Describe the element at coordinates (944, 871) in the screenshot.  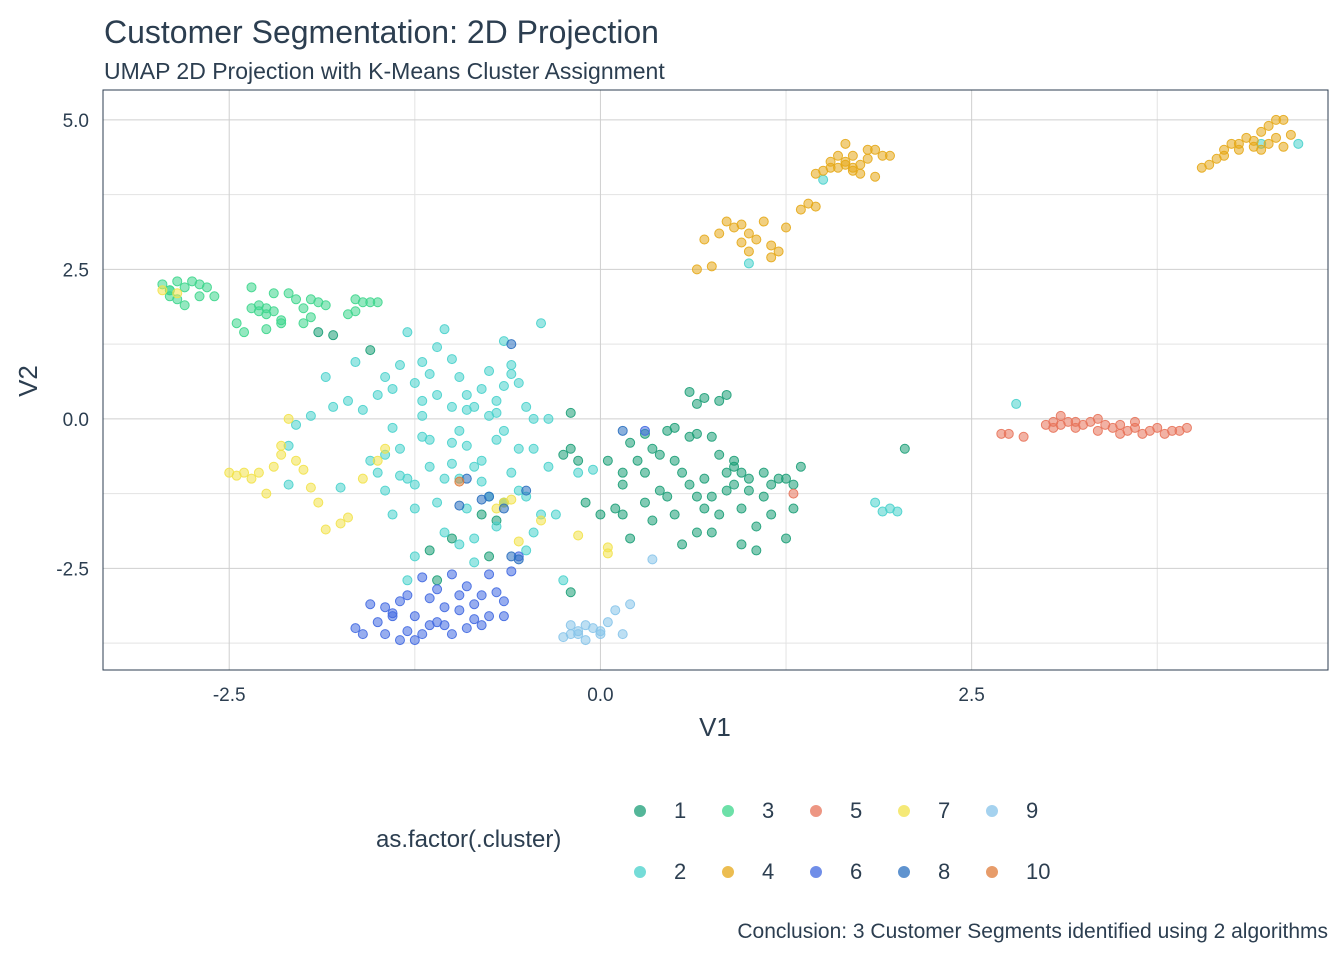
I see `legend-label: 8` at that location.